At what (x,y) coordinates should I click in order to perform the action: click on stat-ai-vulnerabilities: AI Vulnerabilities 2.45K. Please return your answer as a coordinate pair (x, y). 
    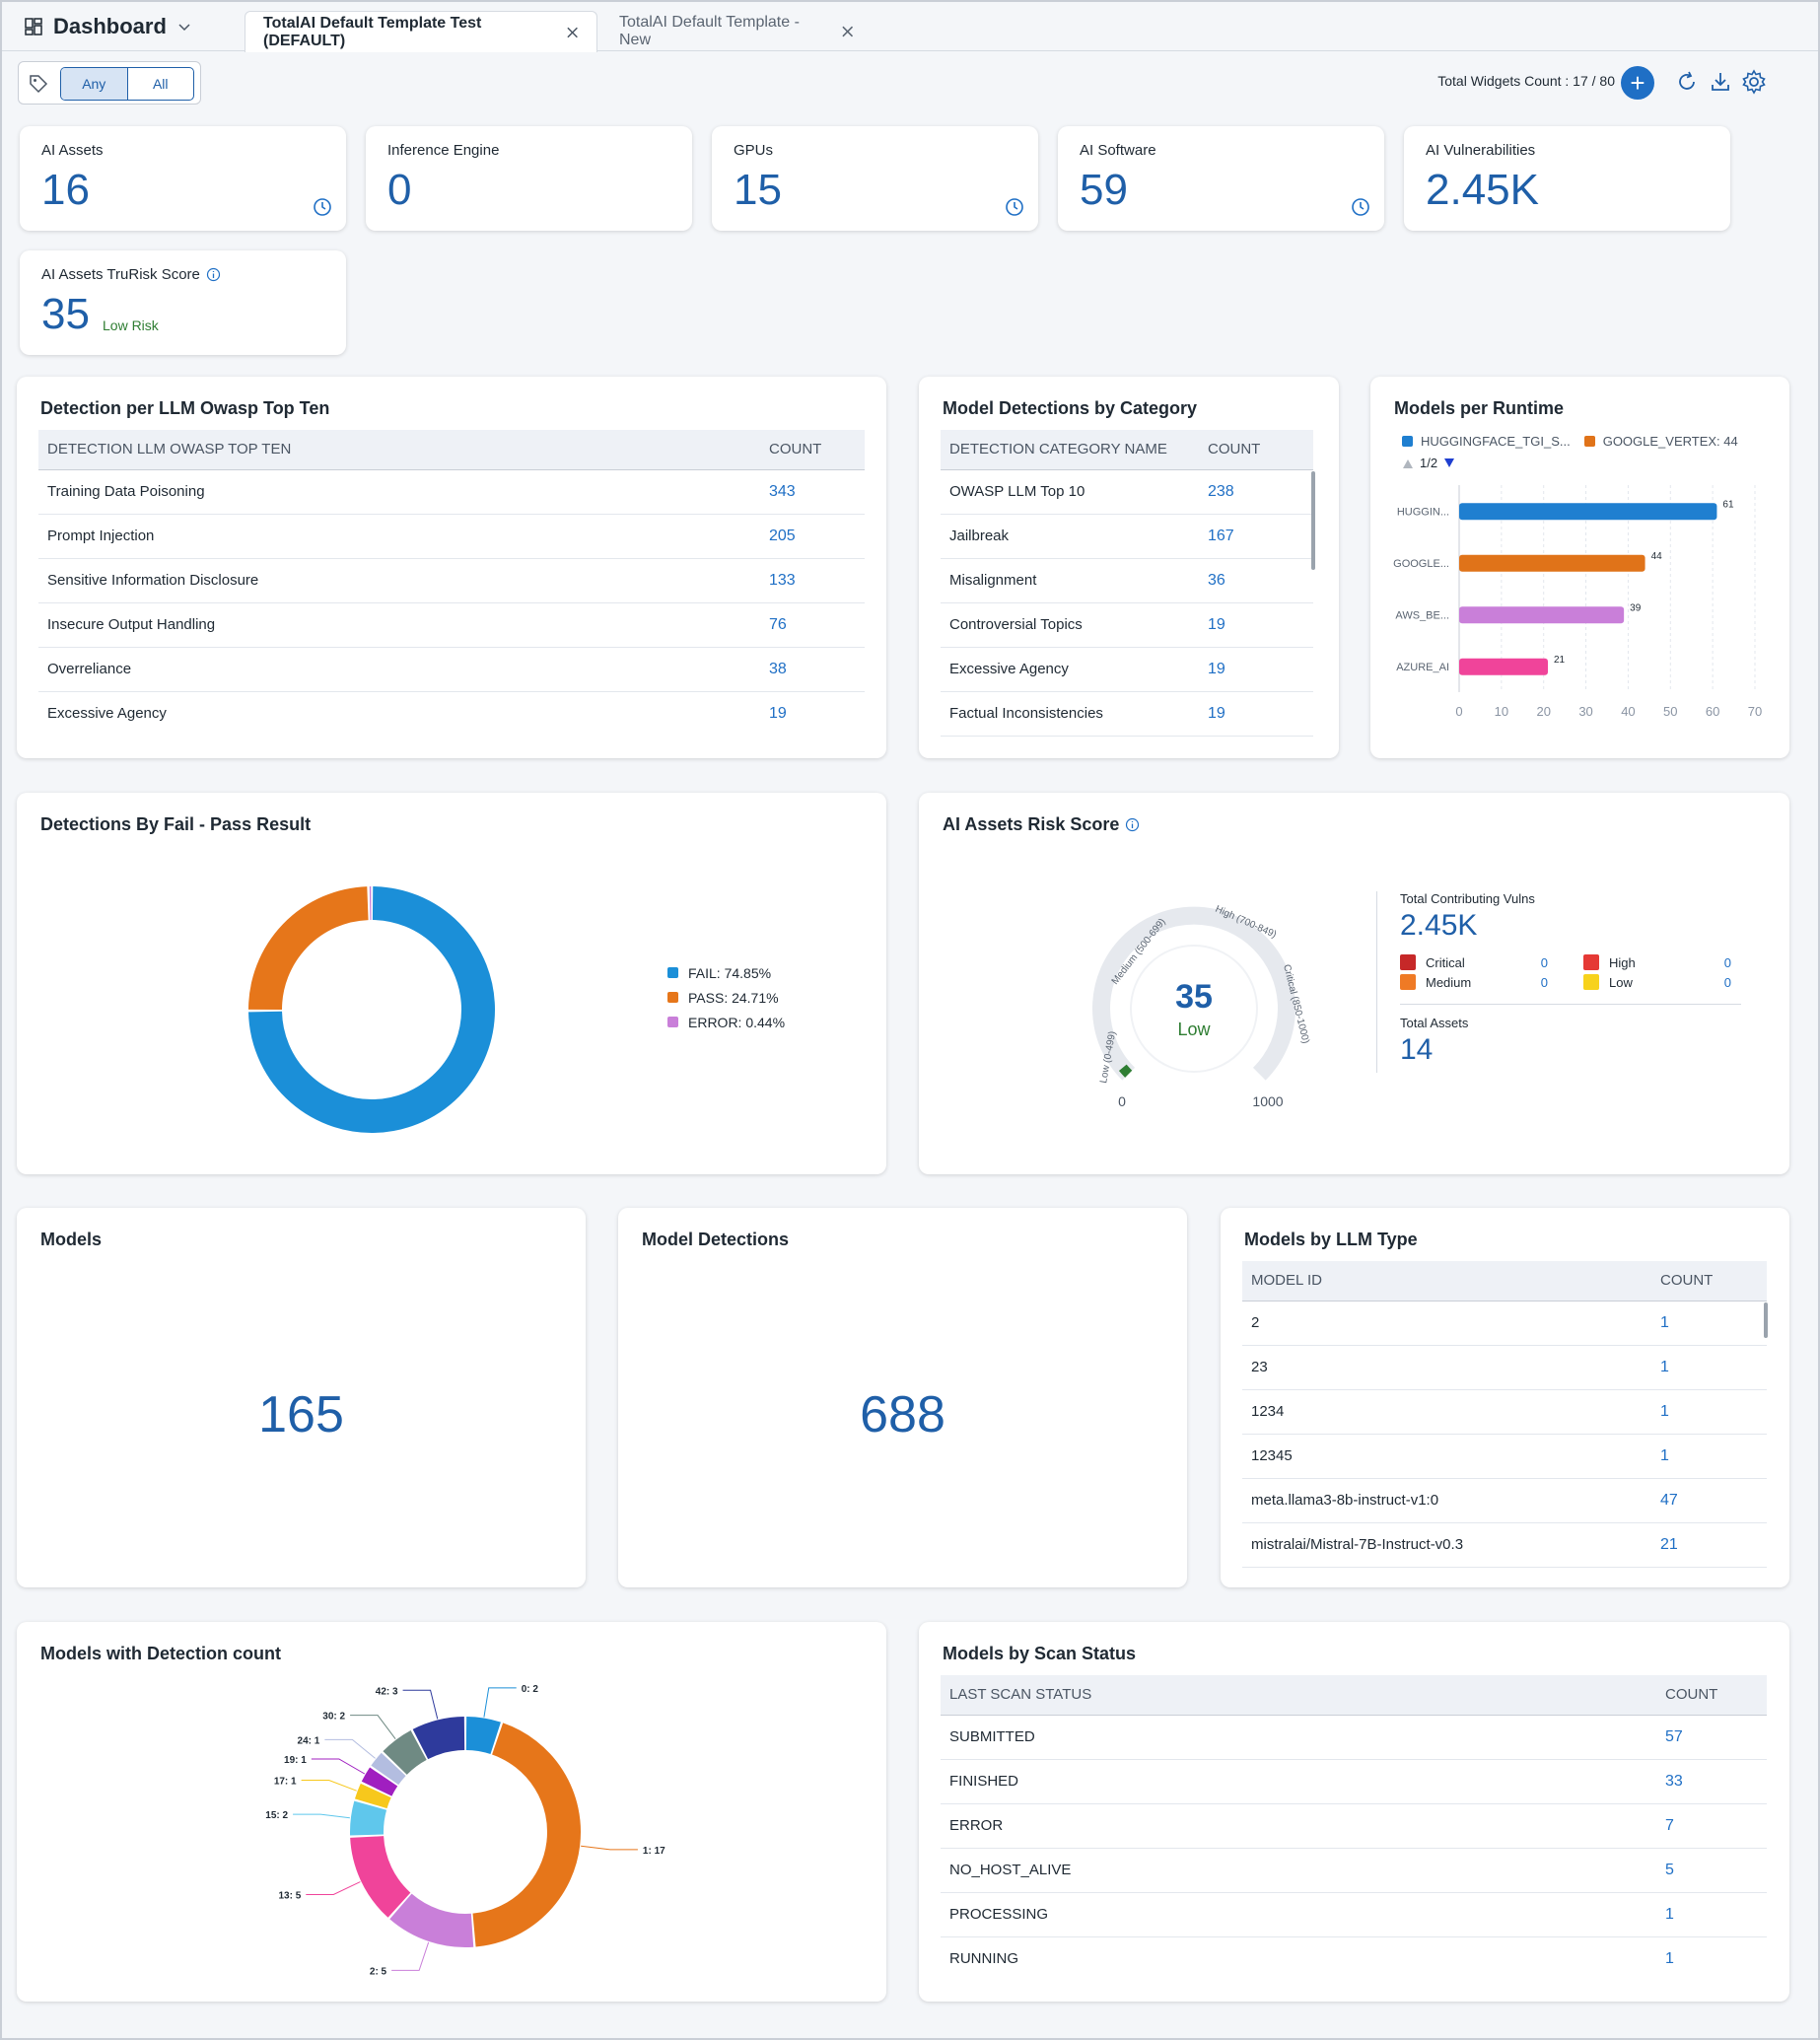
    Looking at the image, I should click on (1567, 178).